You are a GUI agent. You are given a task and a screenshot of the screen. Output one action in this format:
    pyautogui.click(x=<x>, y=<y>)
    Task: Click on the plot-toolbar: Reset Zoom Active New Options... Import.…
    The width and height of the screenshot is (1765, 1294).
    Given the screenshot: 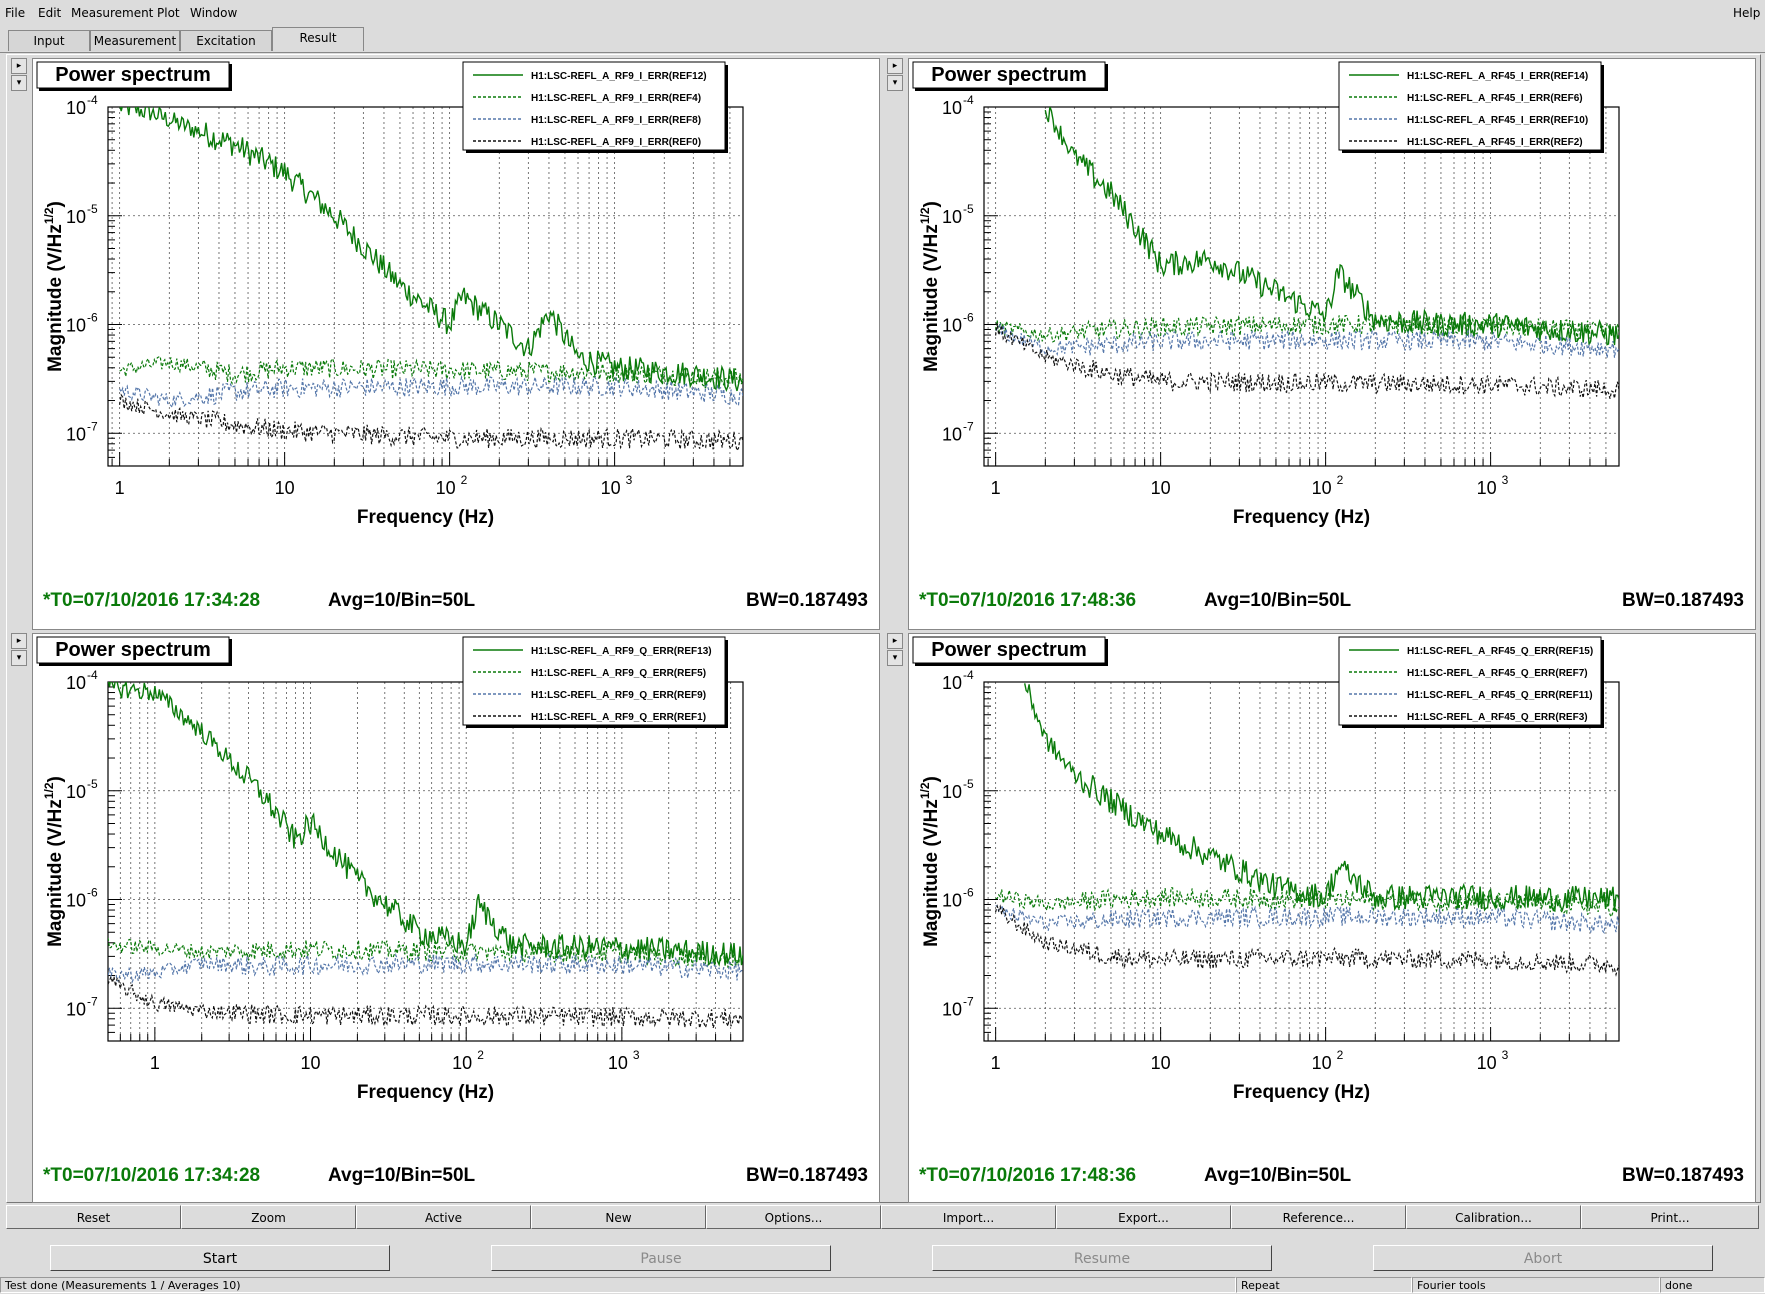 What is the action you would take?
    pyautogui.click(x=882, y=1218)
    